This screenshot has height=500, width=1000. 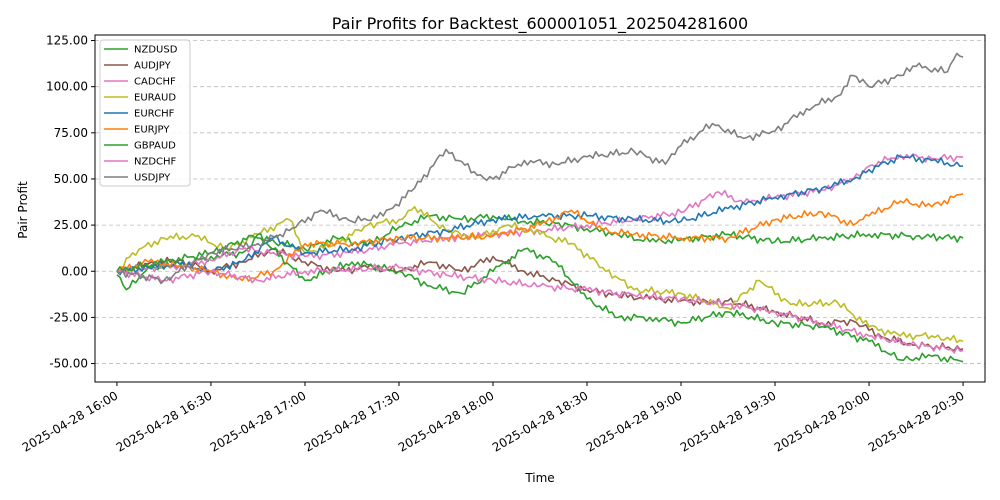 What do you see at coordinates (154, 114) in the screenshot?
I see `legend-label: EURCHF` at bounding box center [154, 114].